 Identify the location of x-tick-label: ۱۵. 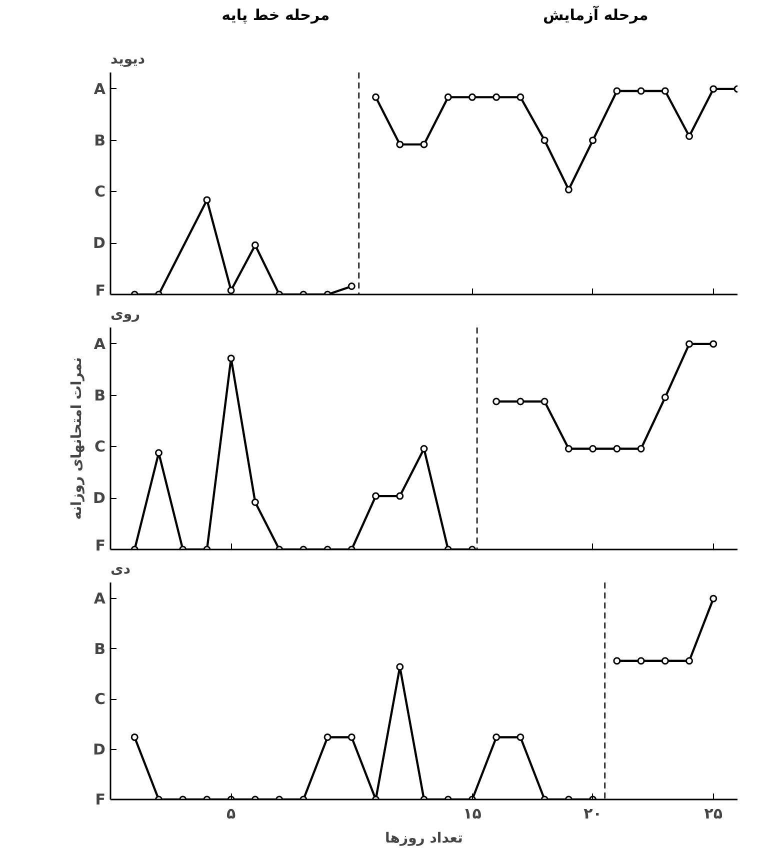
(472, 813).